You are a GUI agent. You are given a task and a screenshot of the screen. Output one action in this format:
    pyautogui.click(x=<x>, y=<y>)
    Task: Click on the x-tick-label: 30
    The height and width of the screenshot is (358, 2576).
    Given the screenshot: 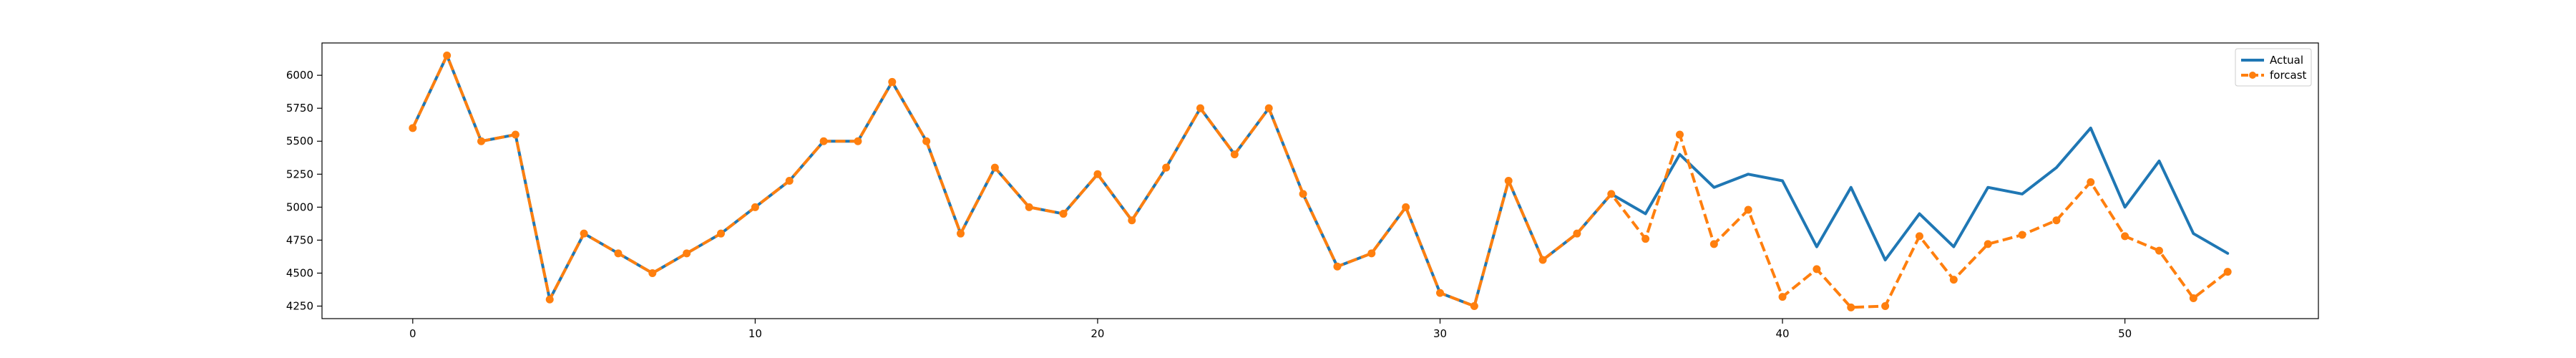 What is the action you would take?
    pyautogui.click(x=1440, y=333)
    